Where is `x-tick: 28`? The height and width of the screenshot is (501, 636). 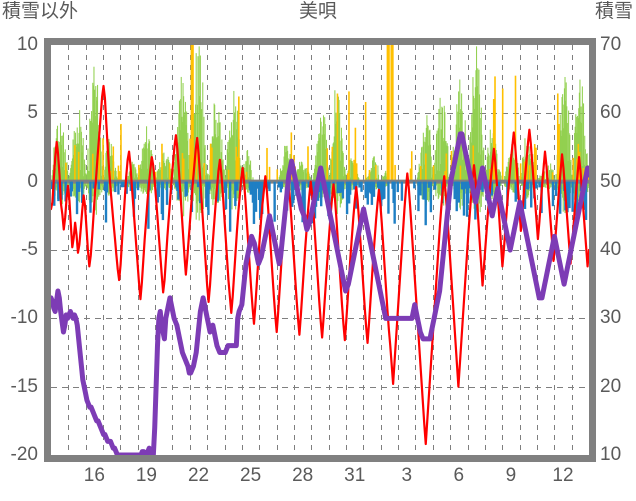 x-tick: 28 is located at coordinates (303, 475).